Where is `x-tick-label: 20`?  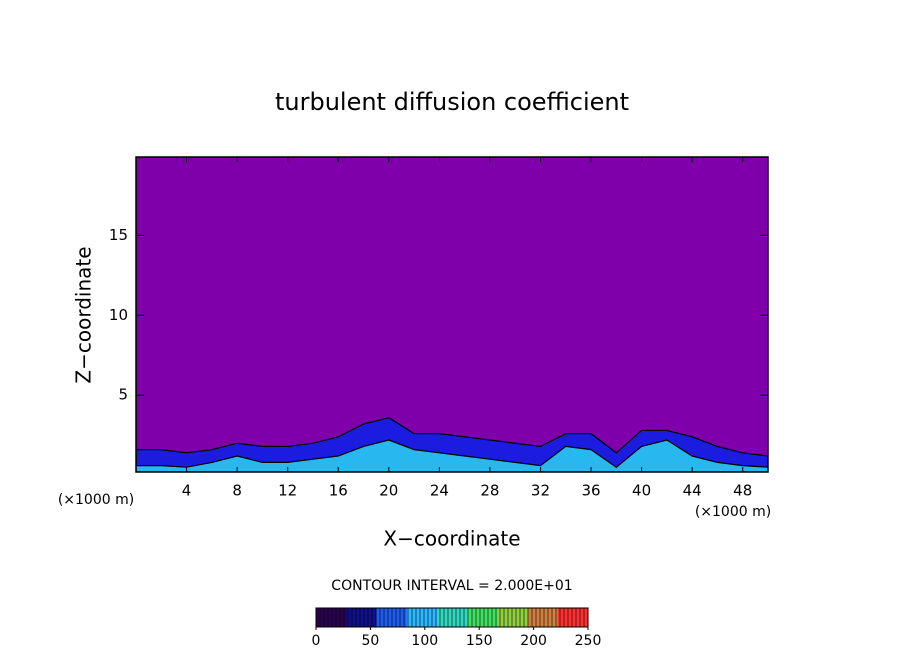 x-tick-label: 20 is located at coordinates (388, 491).